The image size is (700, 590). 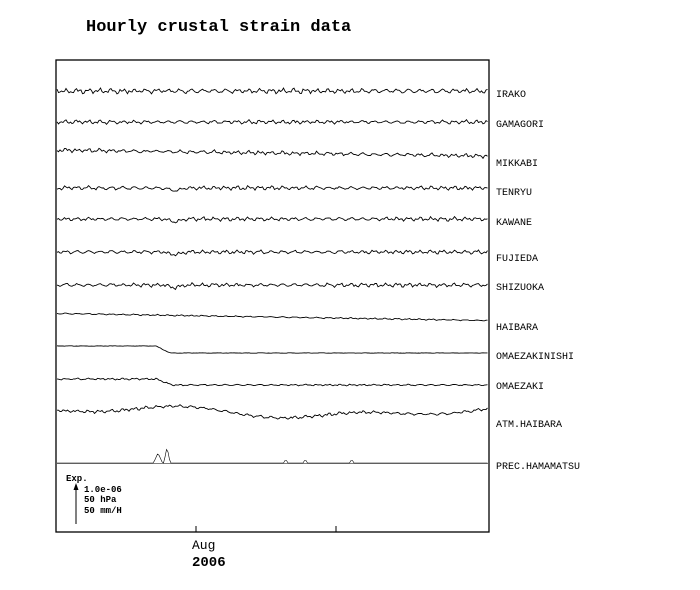 What do you see at coordinates (529, 425) in the screenshot?
I see `station-label-atm-haibara: ATM.HAIBARA` at bounding box center [529, 425].